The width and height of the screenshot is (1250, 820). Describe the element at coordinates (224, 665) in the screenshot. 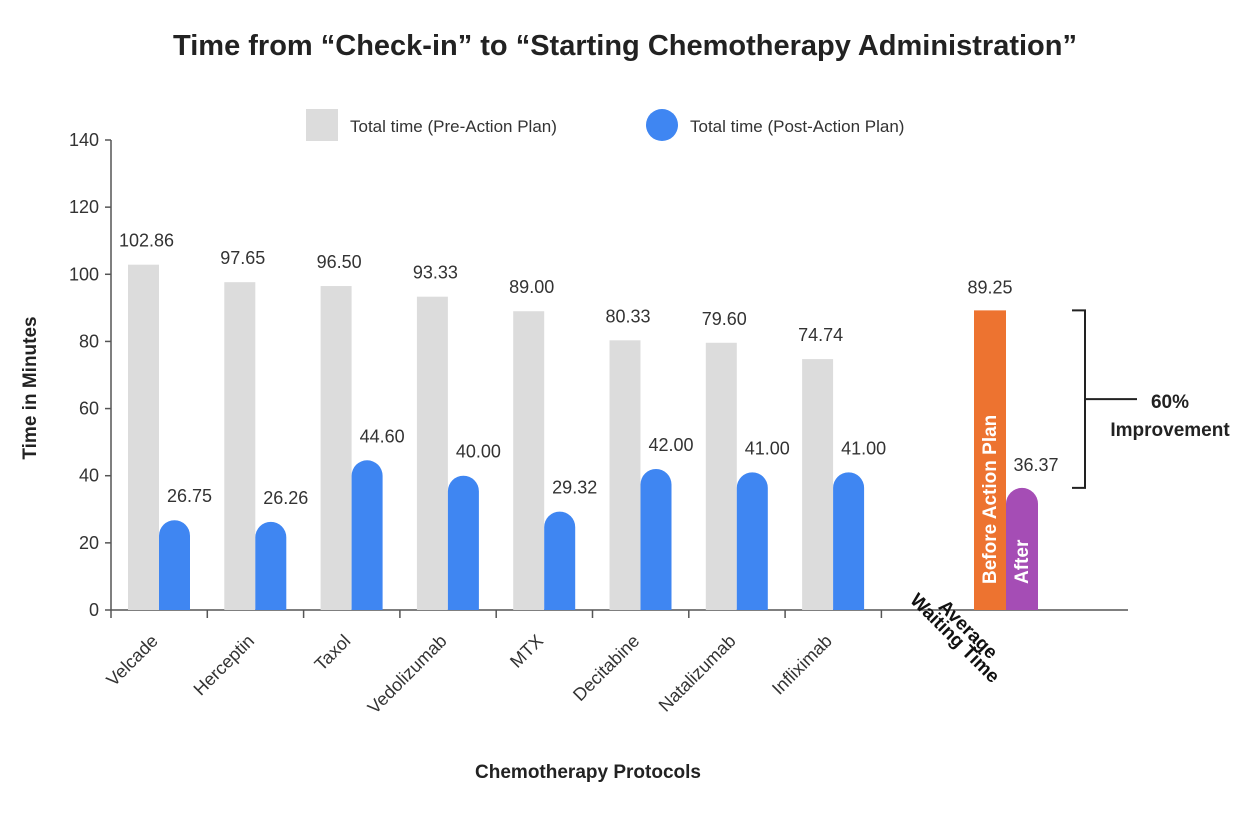

I see `x-tick-label: Herceptin` at that location.